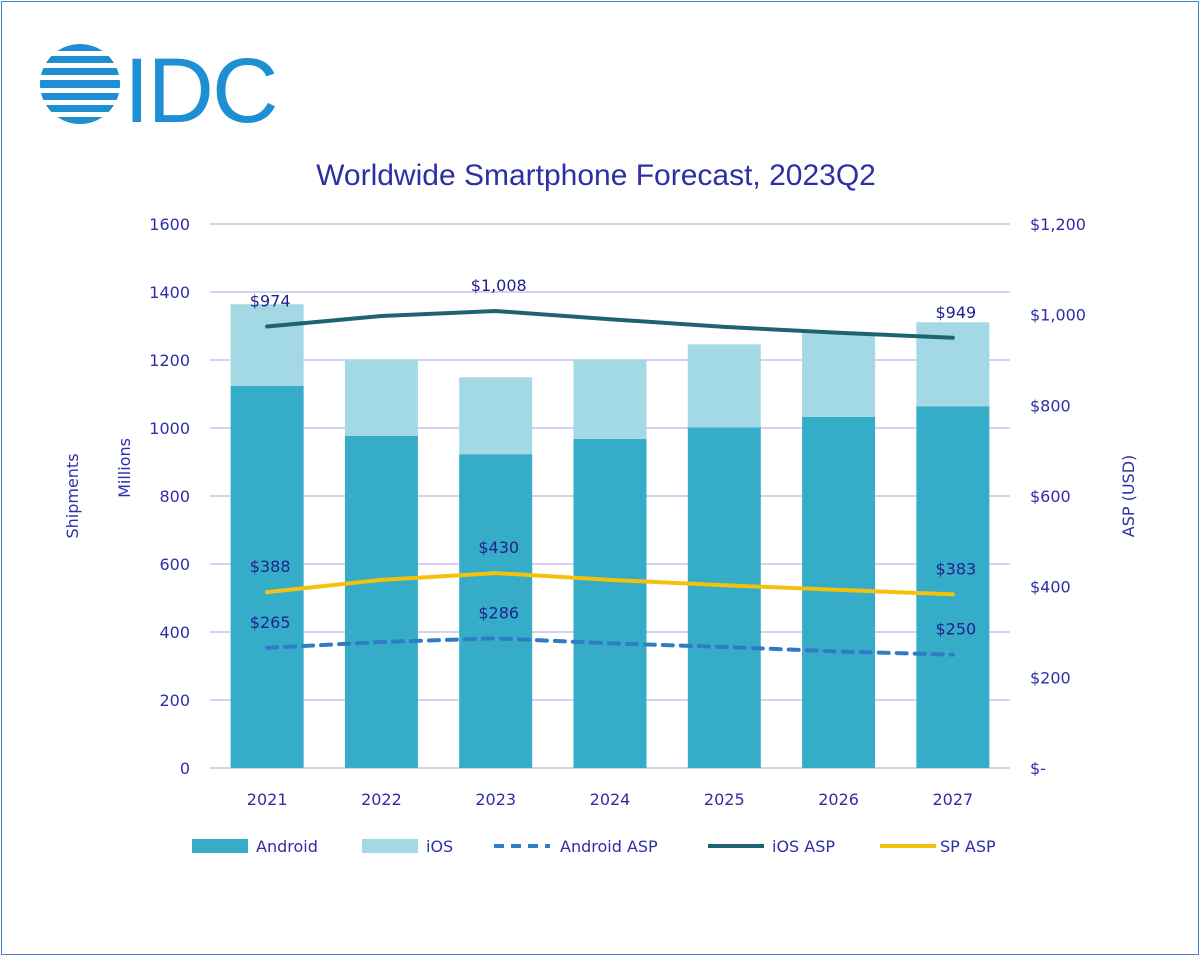  Describe the element at coordinates (724, 799) in the screenshot. I see `x-tick-label: 2025` at that location.